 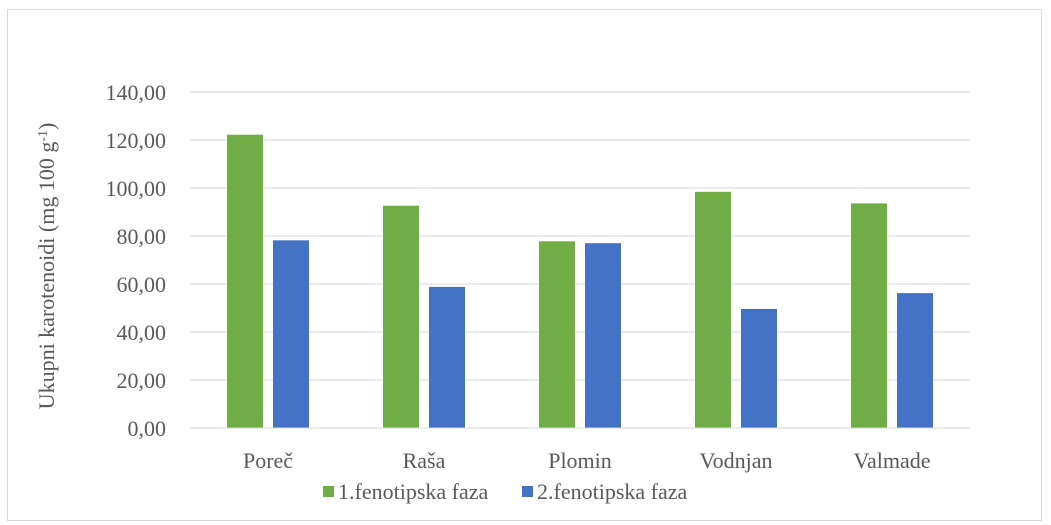 What do you see at coordinates (142, 236) in the screenshot?
I see `y-tick-label: 80,00` at bounding box center [142, 236].